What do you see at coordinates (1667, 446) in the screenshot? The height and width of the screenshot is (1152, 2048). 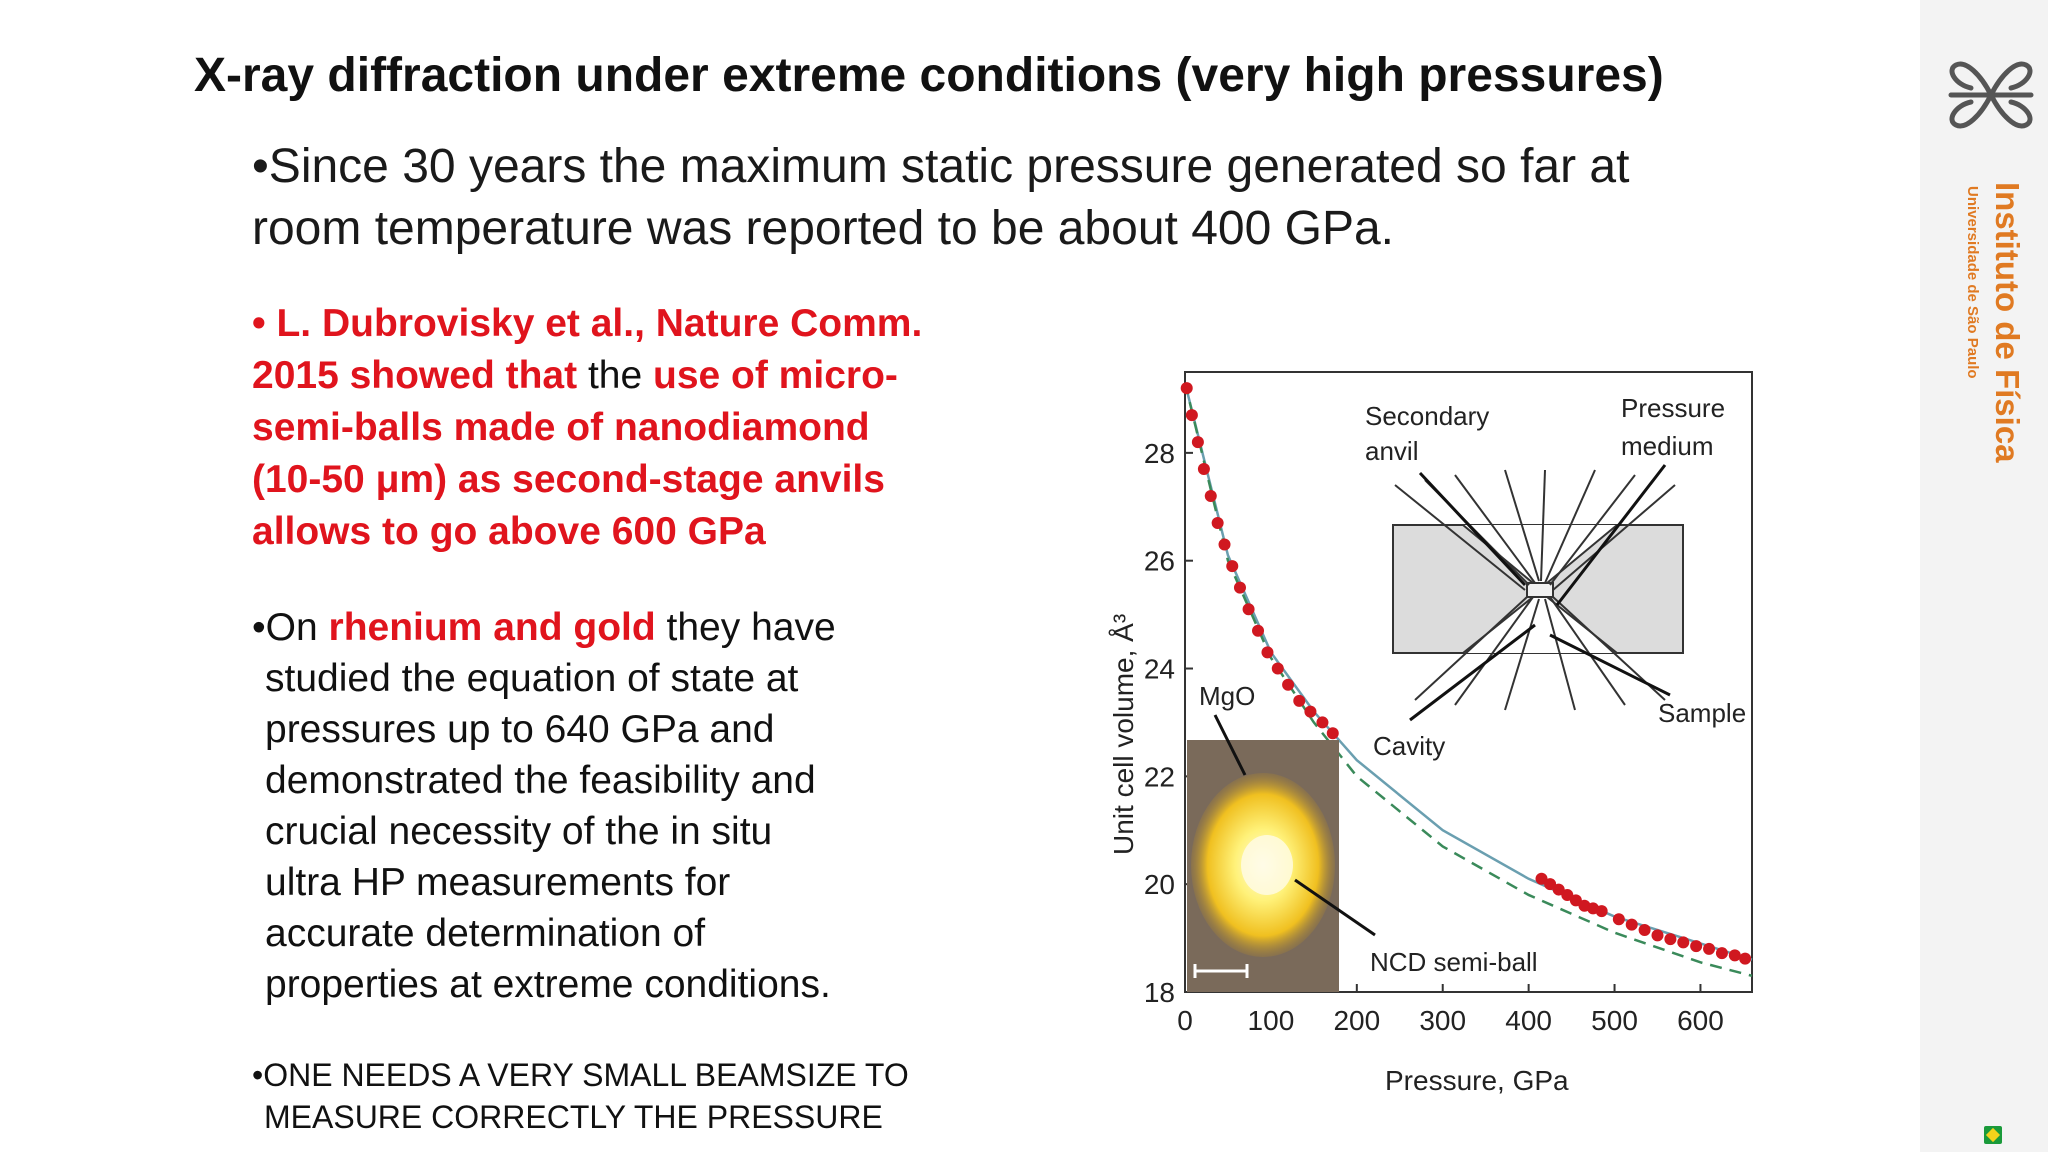 I see `label-pressure-2: medium` at bounding box center [1667, 446].